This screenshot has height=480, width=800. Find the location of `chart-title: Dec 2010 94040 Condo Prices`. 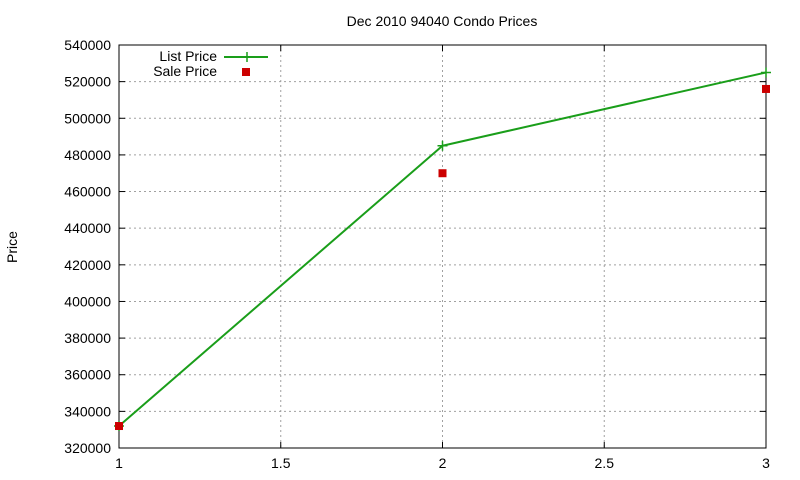

chart-title: Dec 2010 94040 Condo Prices is located at coordinates (442, 21).